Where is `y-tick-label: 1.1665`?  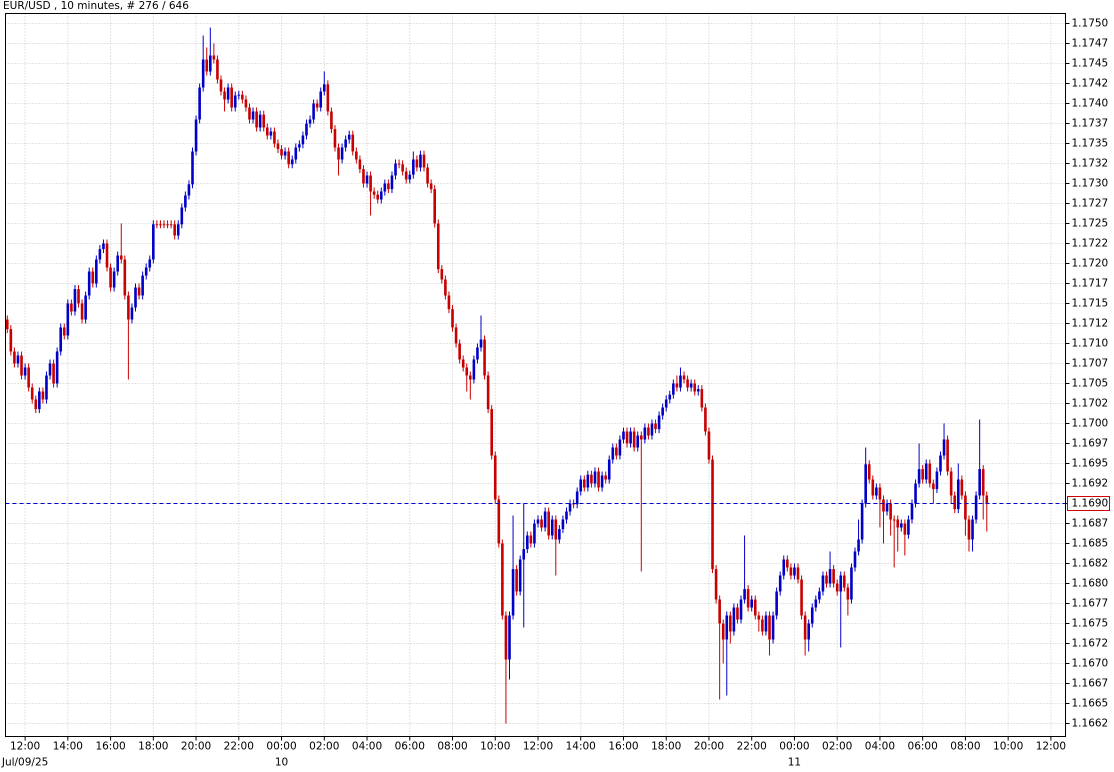
y-tick-label: 1.1665 is located at coordinates (1090, 704).